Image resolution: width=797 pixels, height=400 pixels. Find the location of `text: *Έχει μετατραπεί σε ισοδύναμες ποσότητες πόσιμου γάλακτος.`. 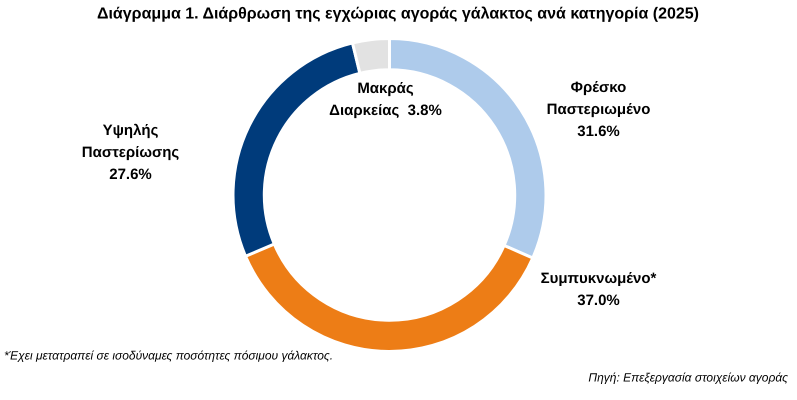

text: *Έχει μετατραπεί σε ισοδύναμες ποσότητες πόσιμου γάλακτος. is located at coordinates (169, 355).